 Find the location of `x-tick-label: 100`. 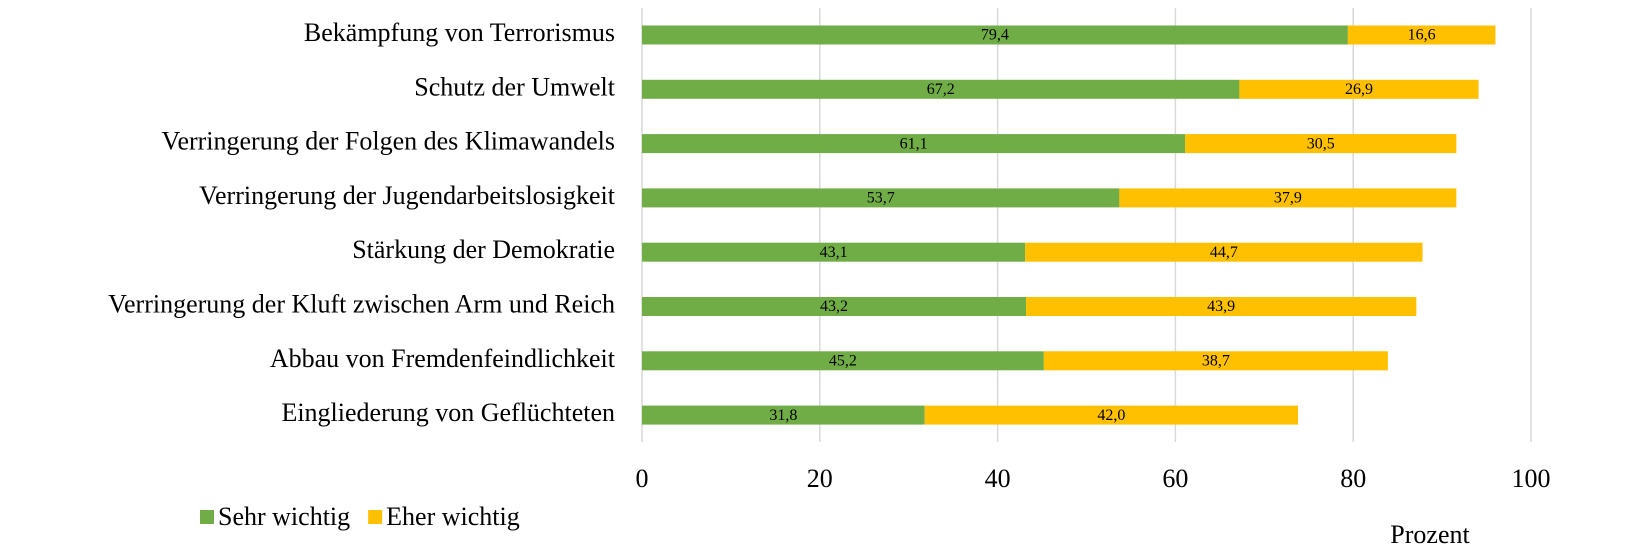

x-tick-label: 100 is located at coordinates (1531, 478).